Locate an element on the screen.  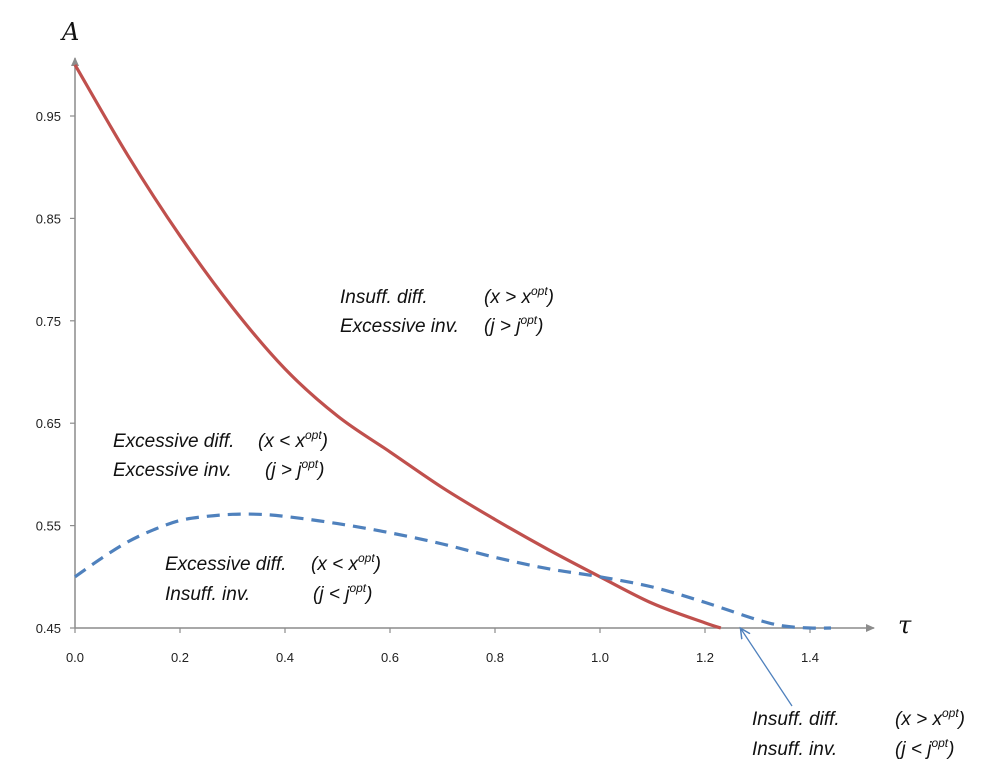
x-tick-label: 1.4 is located at coordinates (810, 657).